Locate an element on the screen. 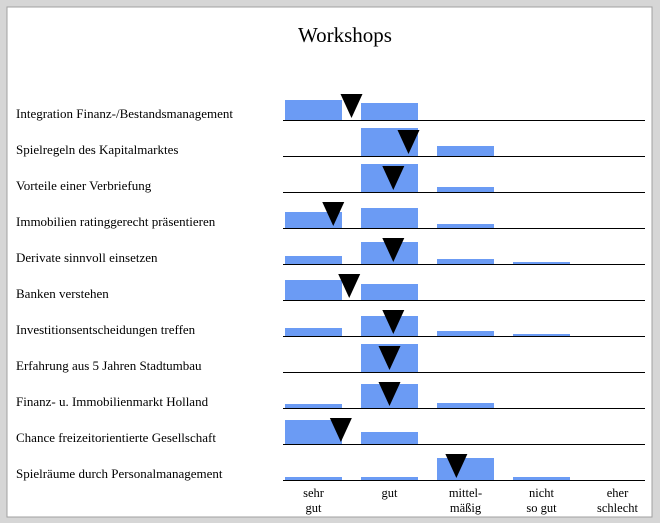 Image resolution: width=660 pixels, height=523 pixels. row-label: Banken verstehen is located at coordinates (62, 293).